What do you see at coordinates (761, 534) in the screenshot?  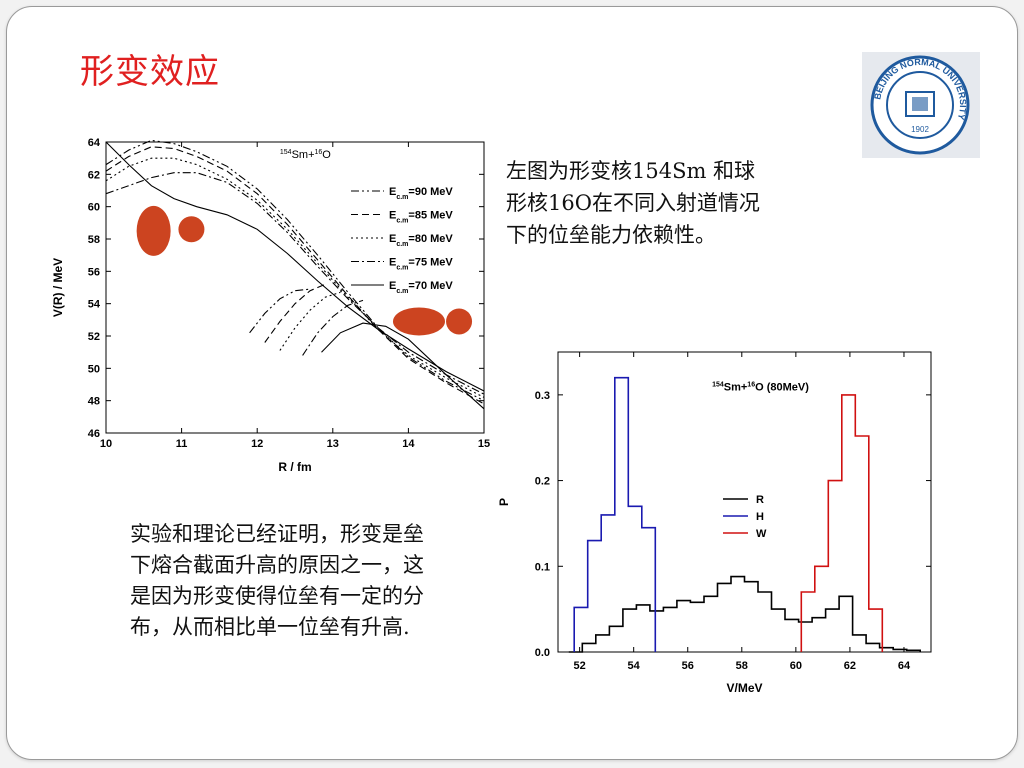 I see `legend-label: W` at bounding box center [761, 534].